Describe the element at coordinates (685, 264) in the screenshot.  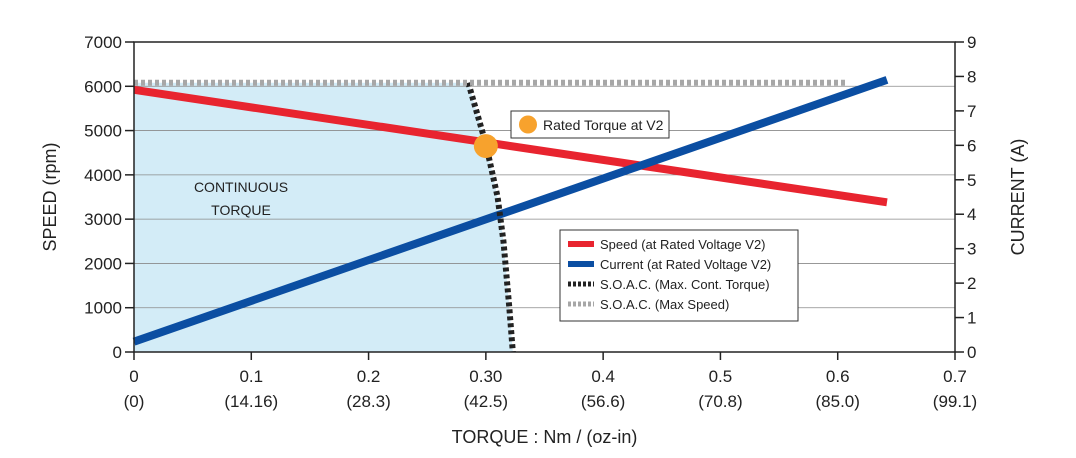
I see `legend-label-current-at-rated-voltage-v2: Current (at Rated Voltage V2)` at that location.